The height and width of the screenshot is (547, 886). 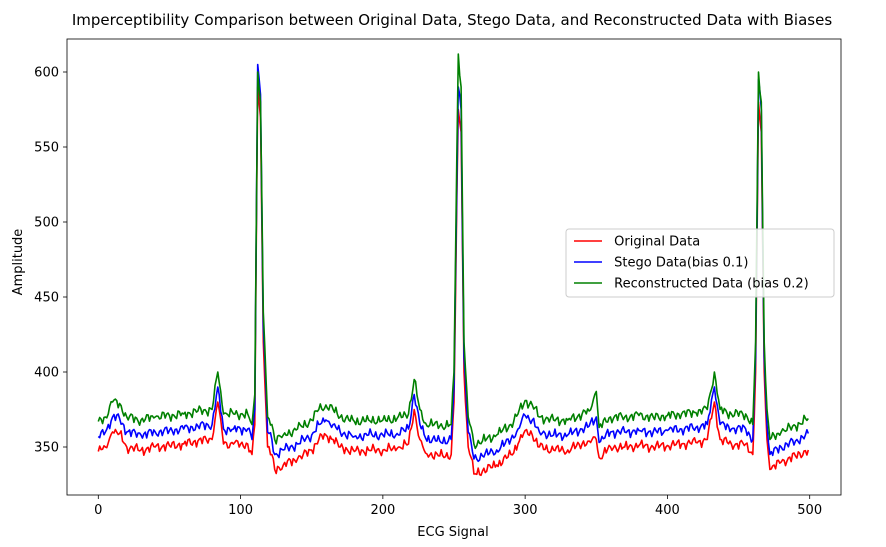 I want to click on legend-box, so click(x=700, y=263).